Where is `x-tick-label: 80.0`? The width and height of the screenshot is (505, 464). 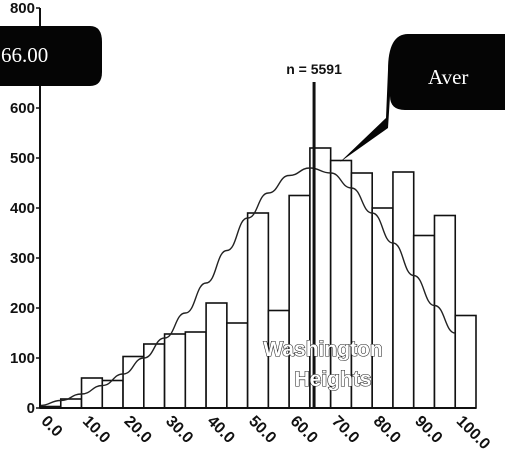 x-tick-label: 80.0 is located at coordinates (387, 430).